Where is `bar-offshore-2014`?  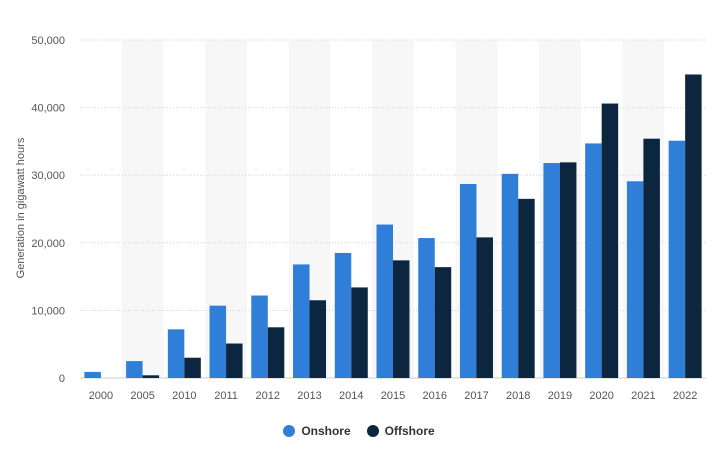 bar-offshore-2014 is located at coordinates (359, 332).